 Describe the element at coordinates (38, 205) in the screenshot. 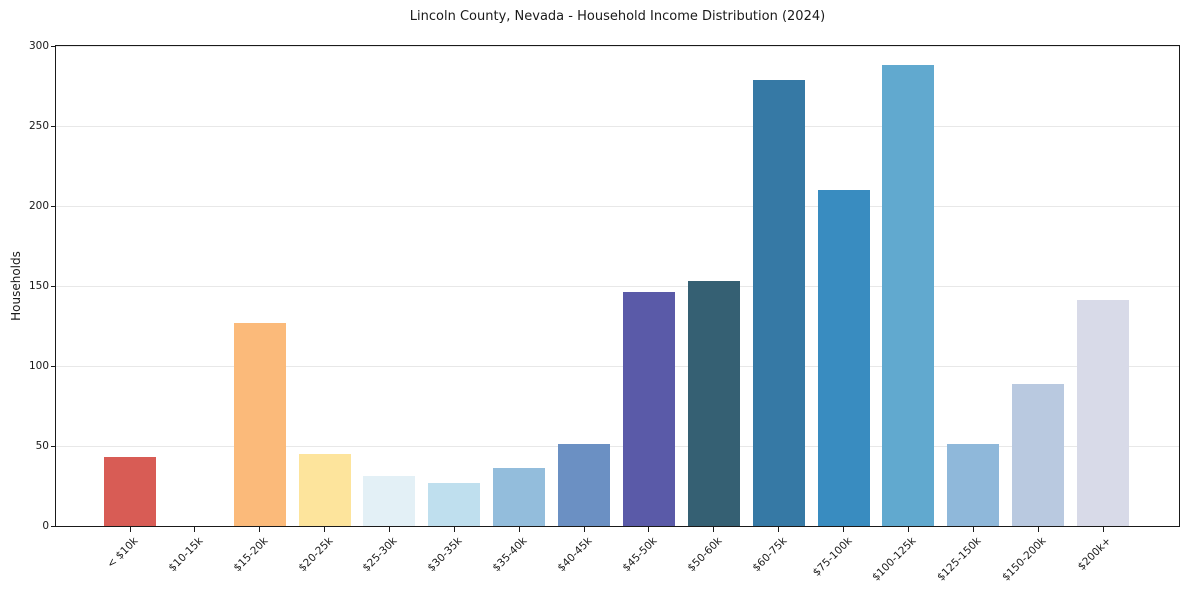

I see `y-tick-label-200: 200` at that location.